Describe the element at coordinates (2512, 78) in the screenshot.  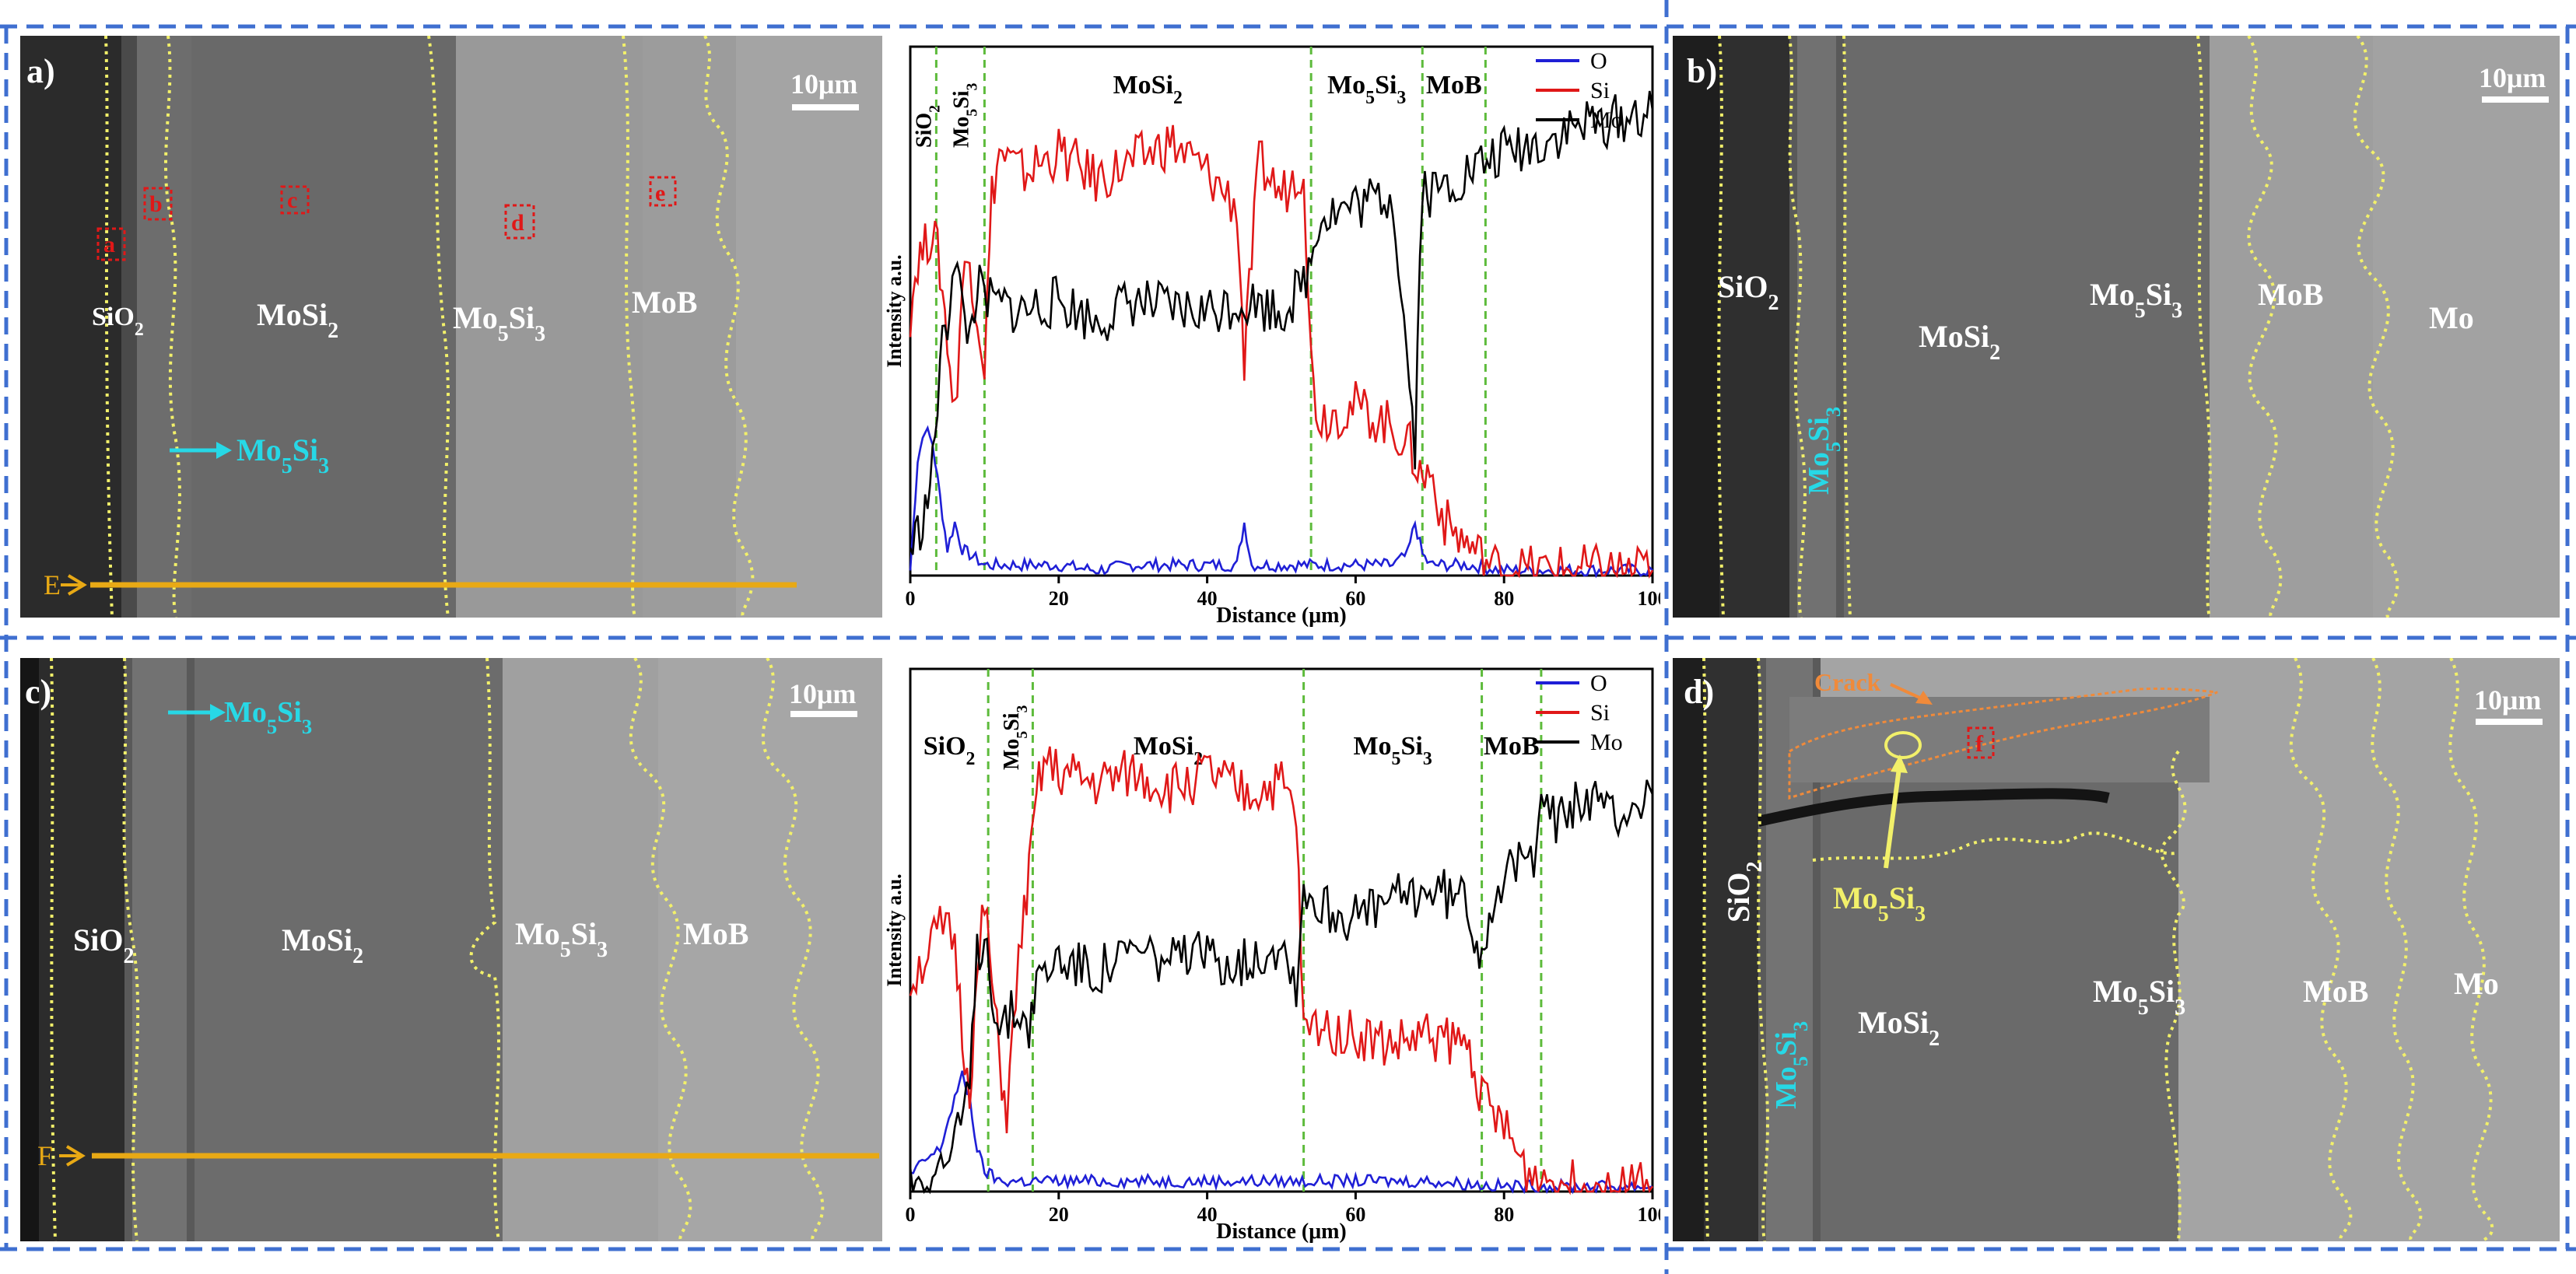
I see `scalebar-label-b: 10μm` at that location.